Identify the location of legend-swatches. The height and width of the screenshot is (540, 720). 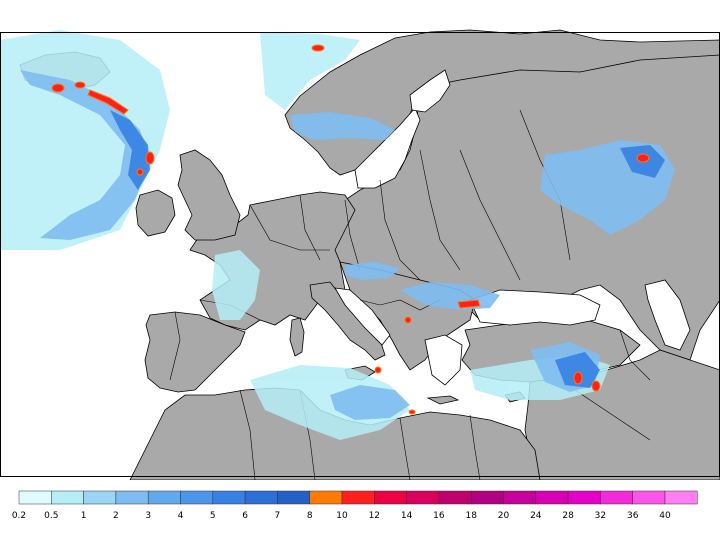
(358, 497).